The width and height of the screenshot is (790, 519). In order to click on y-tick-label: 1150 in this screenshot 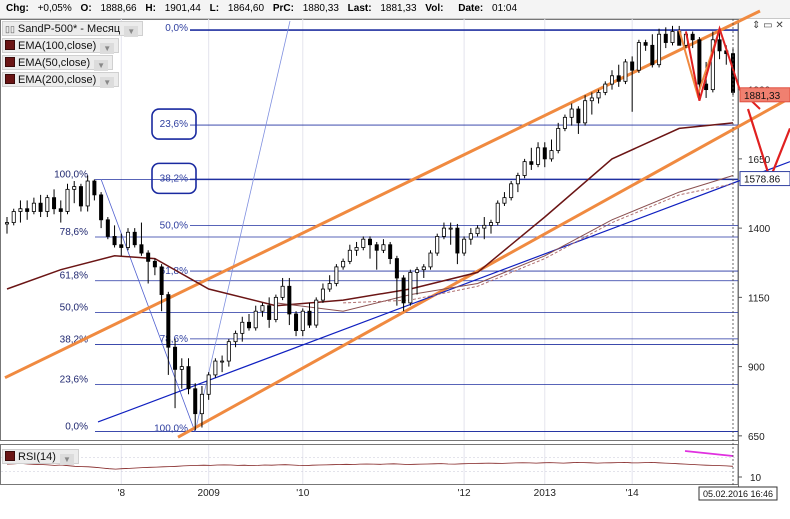, I will do `click(759, 298)`.